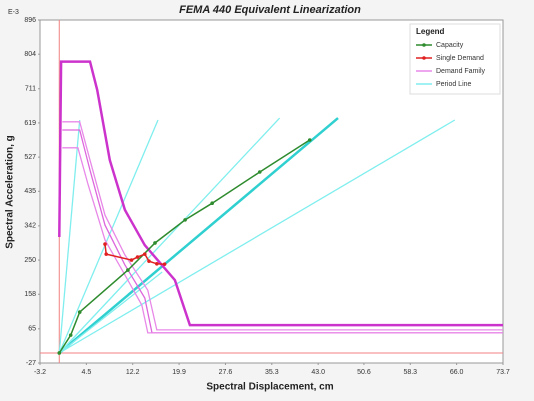  What do you see at coordinates (318, 372) in the screenshot?
I see `x-tick-label: 43.0` at bounding box center [318, 372].